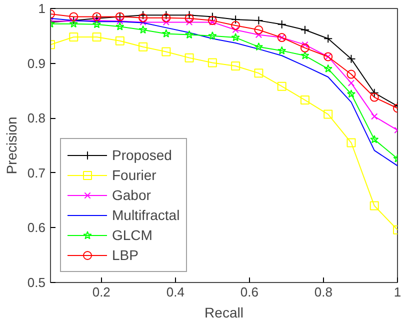  Describe the element at coordinates (36, 172) in the screenshot. I see `y-tick-label: 0.7` at that location.